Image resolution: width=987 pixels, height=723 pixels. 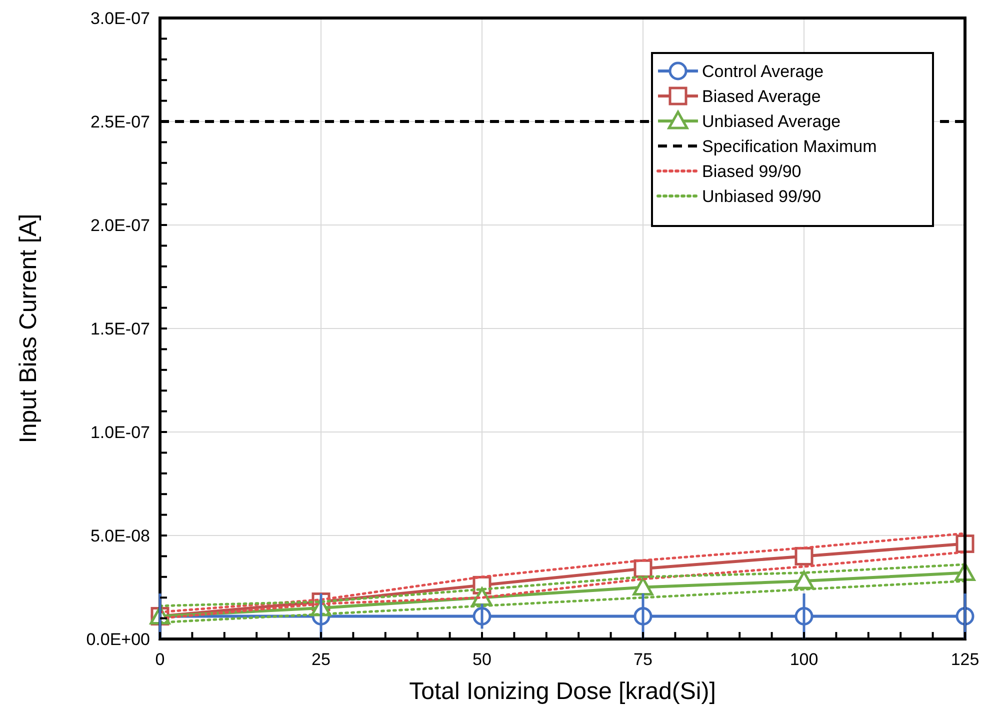 What do you see at coordinates (28, 329) in the screenshot?
I see `y-axis-title: Input Bias Current [A]` at bounding box center [28, 329].